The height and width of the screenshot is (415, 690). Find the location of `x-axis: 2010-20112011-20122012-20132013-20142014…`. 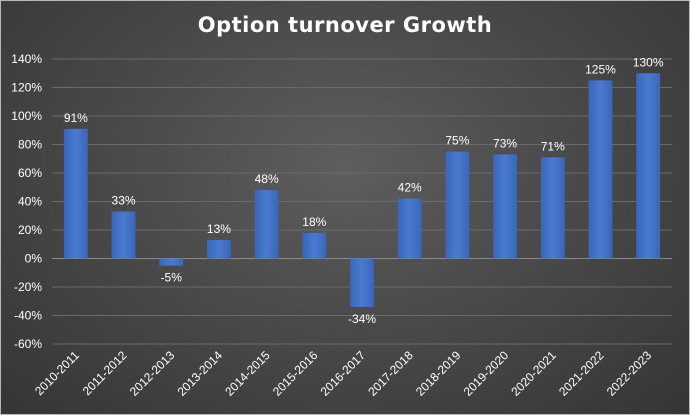

x-axis: 2010-20112011-20122012-20132013-20142014… is located at coordinates (343, 373).